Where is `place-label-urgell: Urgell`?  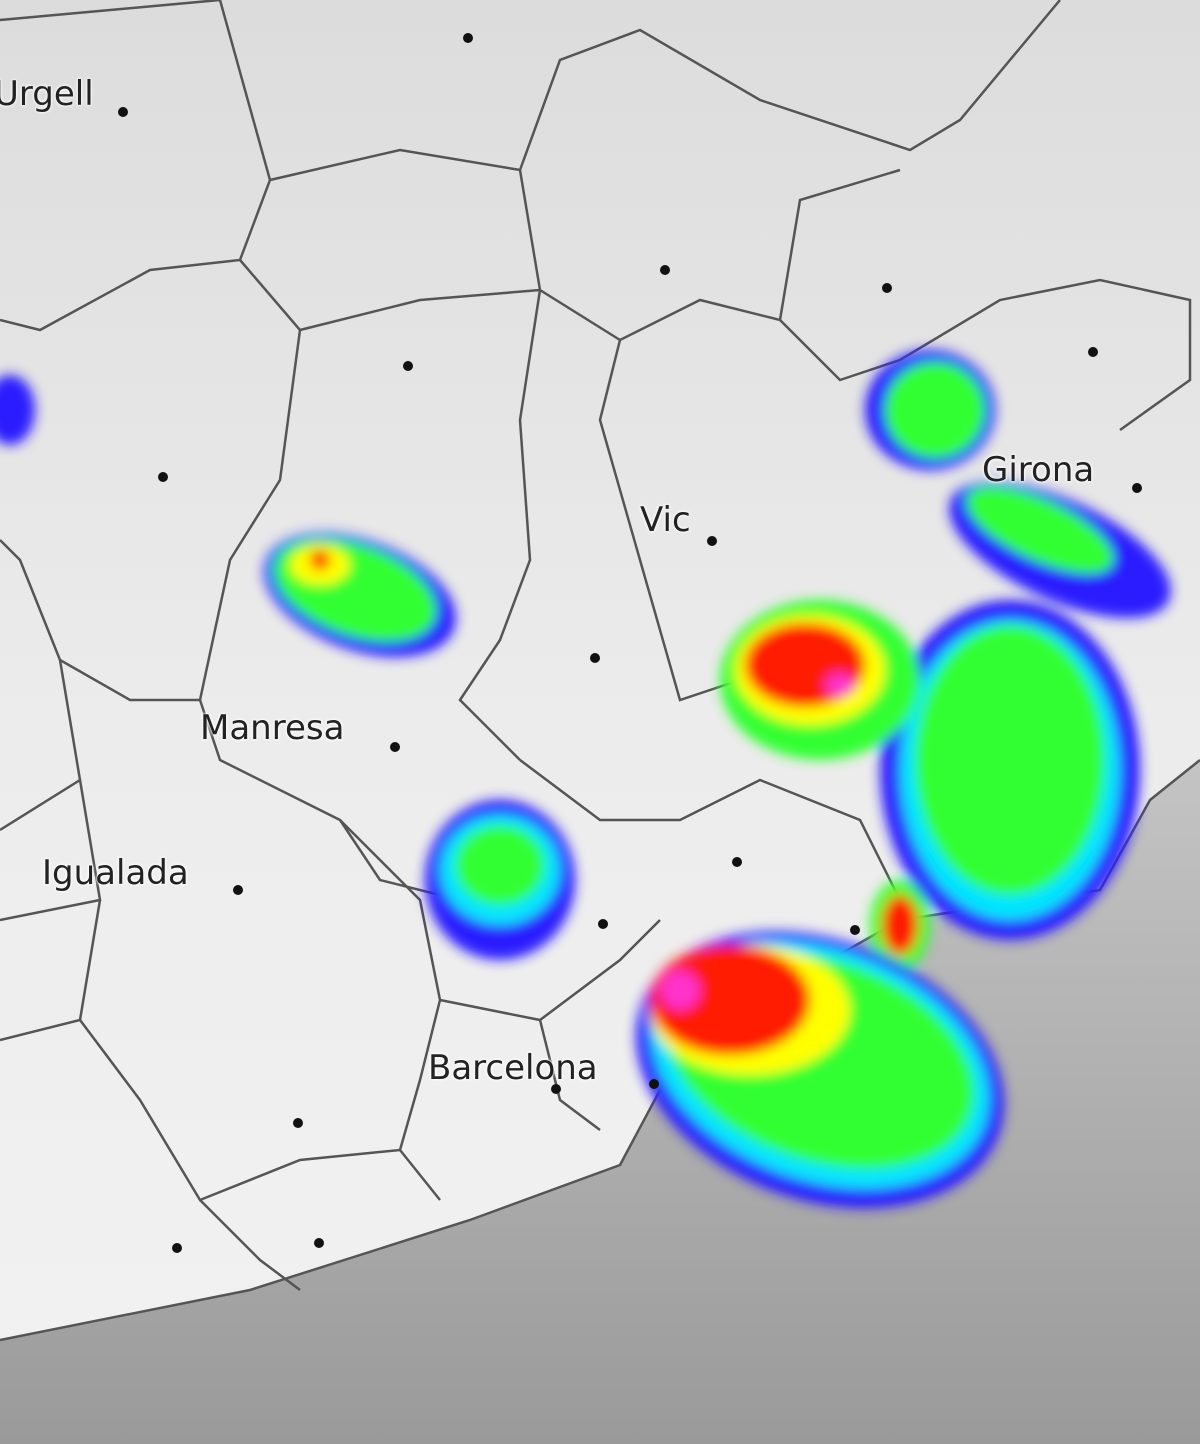
place-label-urgell: Urgell is located at coordinates (47, 94).